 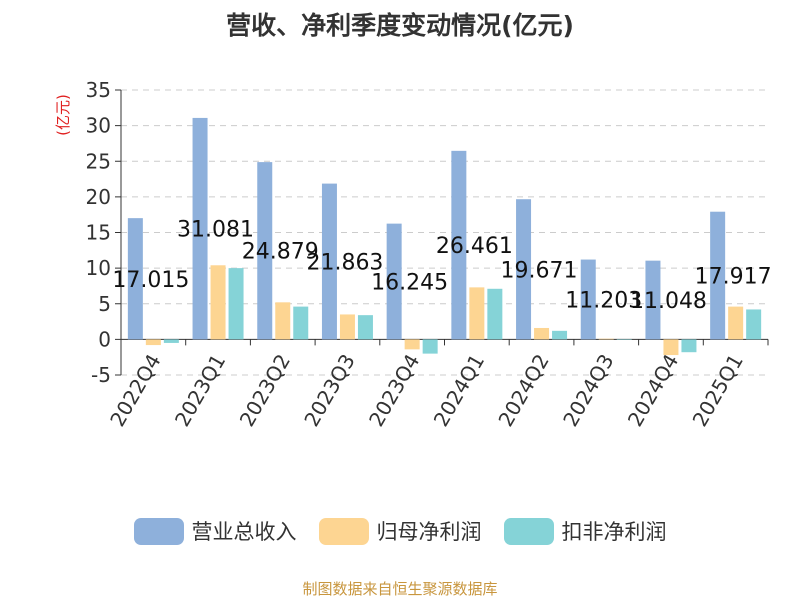 What do you see at coordinates (539, 270) in the screenshot?
I see `data-label: 19.671` at bounding box center [539, 270].